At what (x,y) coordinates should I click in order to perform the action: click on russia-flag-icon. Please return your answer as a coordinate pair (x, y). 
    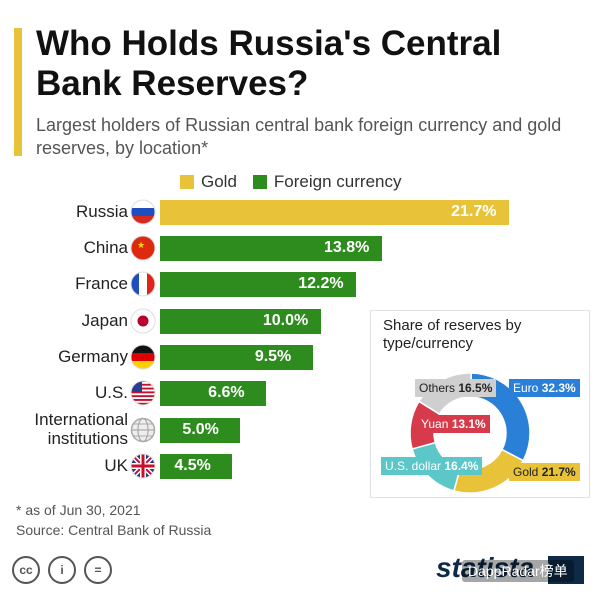
    Looking at the image, I should click on (143, 212).